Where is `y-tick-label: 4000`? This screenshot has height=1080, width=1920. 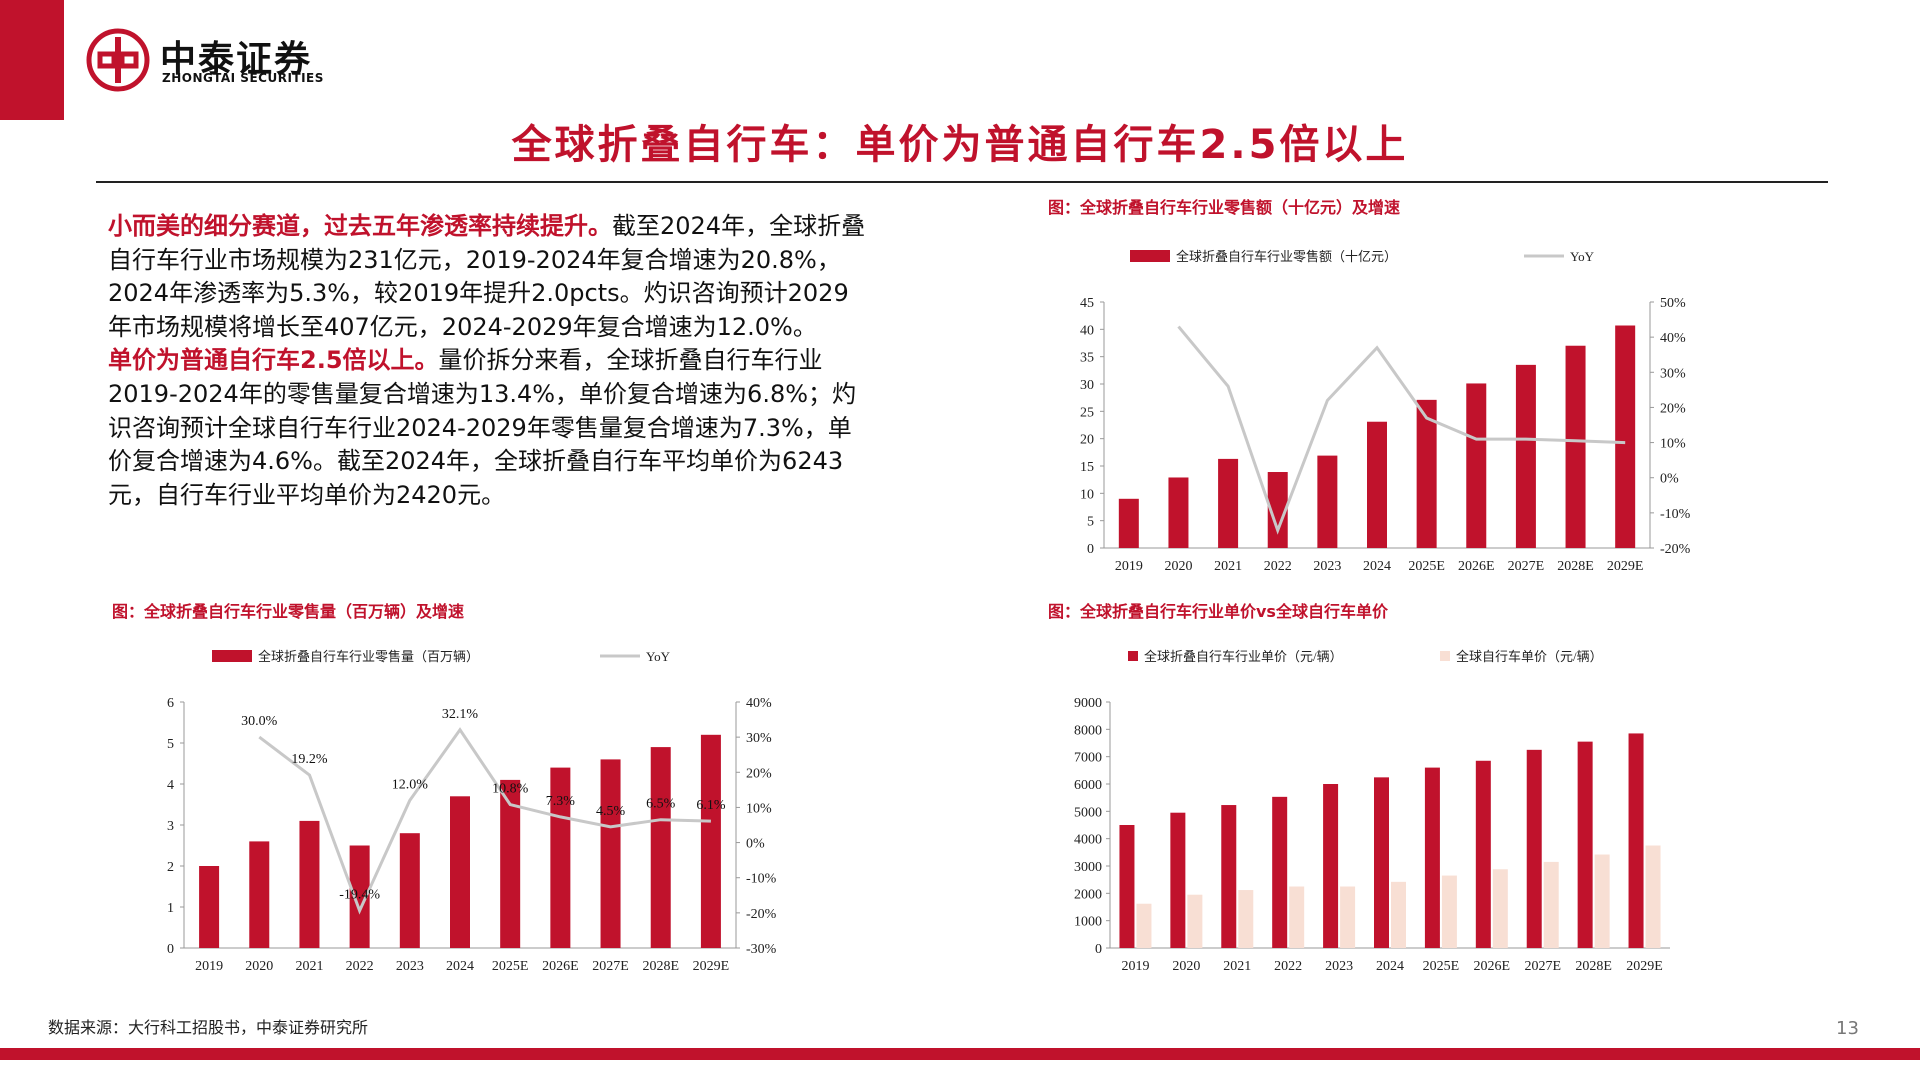 y-tick-label: 4000 is located at coordinates (1088, 840).